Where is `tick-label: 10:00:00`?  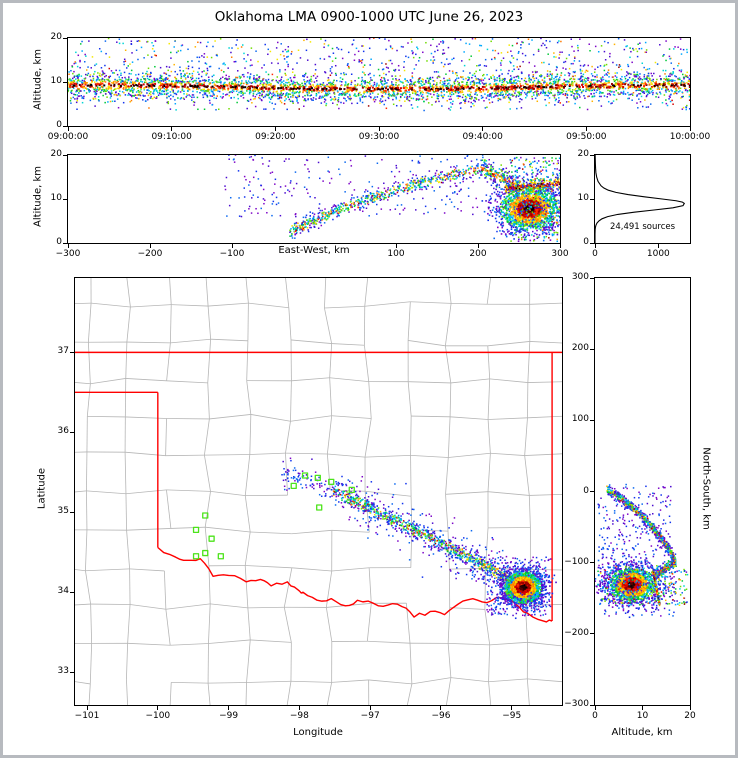
tick-label: 10:00:00 is located at coordinates (690, 137).